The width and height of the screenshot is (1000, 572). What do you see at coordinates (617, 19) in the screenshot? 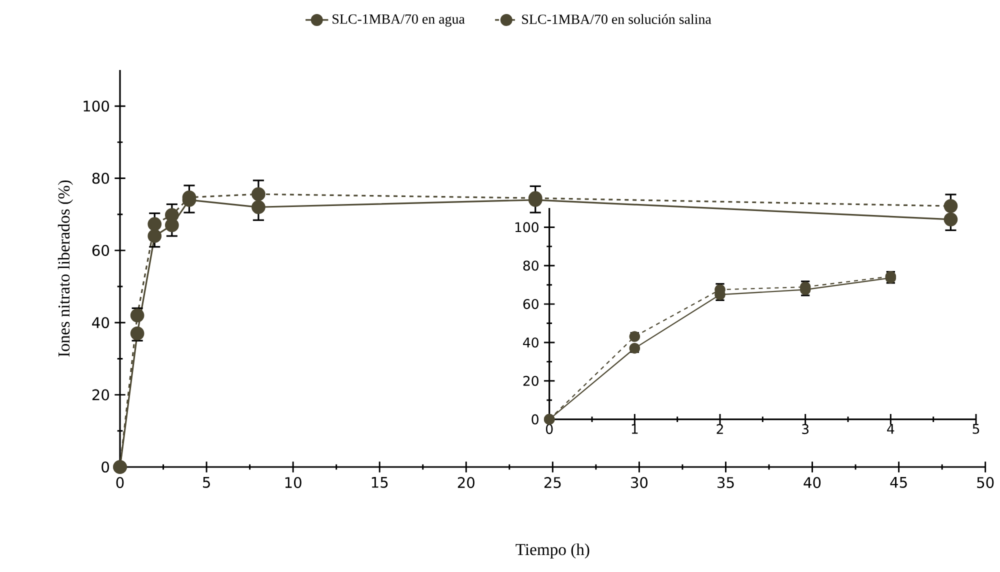
I see `legend-label: SLC-1MBA/70 en solución salina` at bounding box center [617, 19].